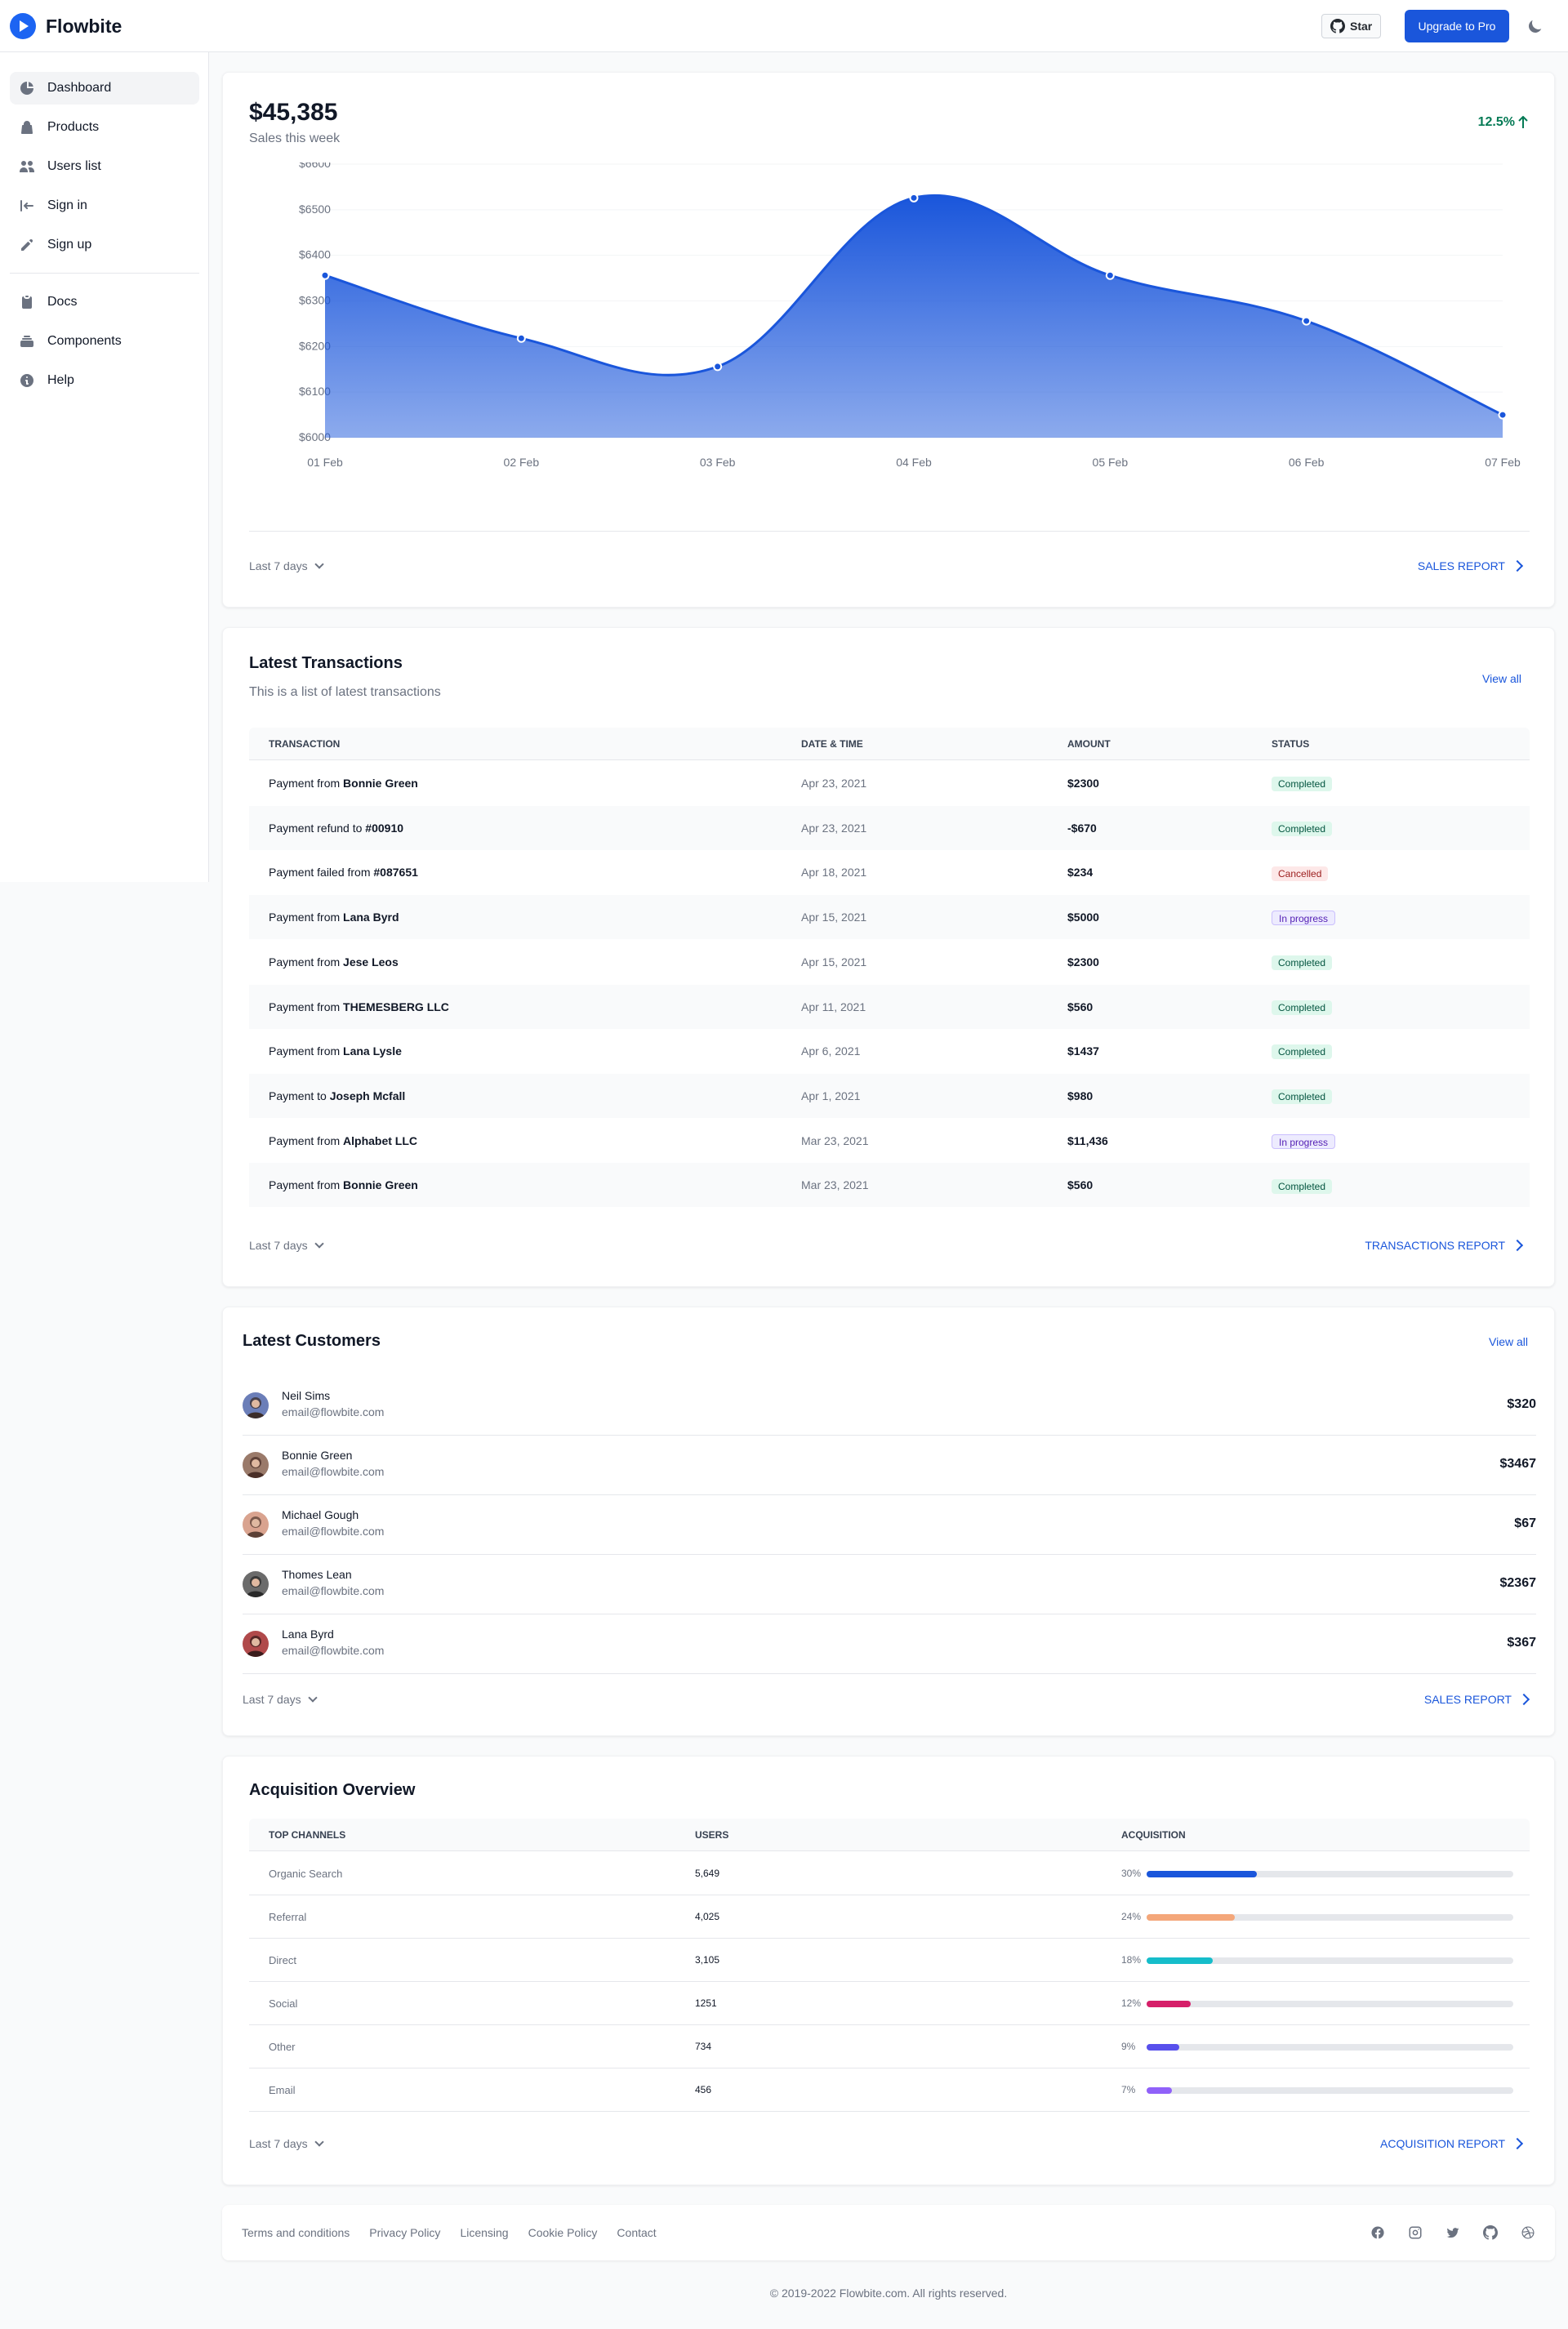 The image size is (1568, 2329). Describe the element at coordinates (1477, 1699) in the screenshot. I see `customers-report-link: SALES REPORT` at that location.